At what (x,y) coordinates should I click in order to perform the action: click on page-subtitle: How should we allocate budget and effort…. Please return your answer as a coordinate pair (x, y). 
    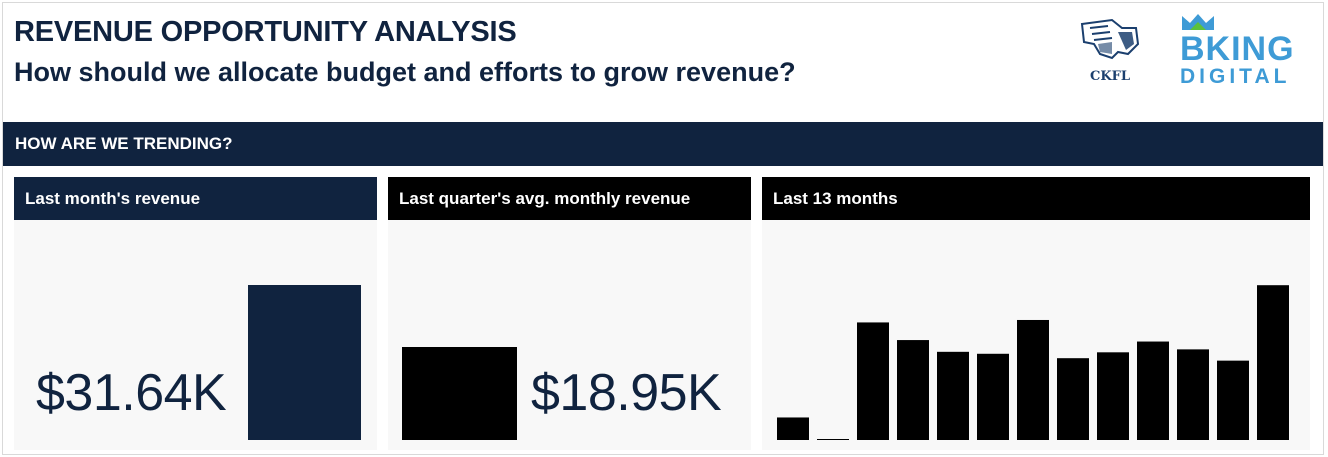
    Looking at the image, I should click on (405, 72).